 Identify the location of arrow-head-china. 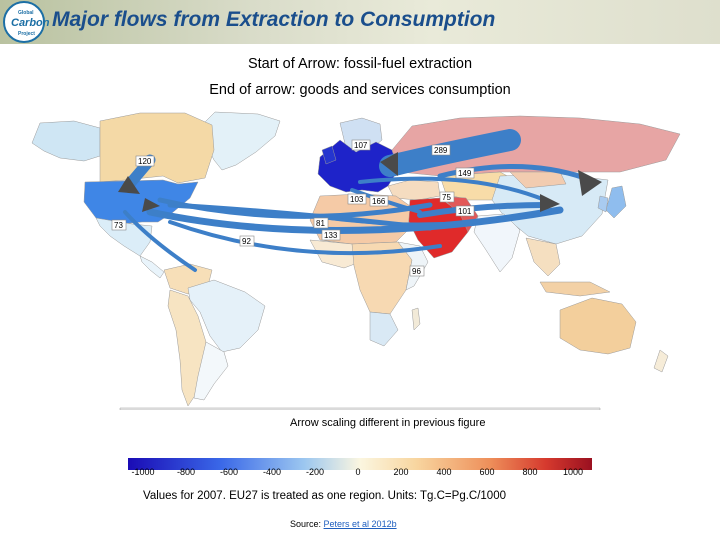
(550, 203).